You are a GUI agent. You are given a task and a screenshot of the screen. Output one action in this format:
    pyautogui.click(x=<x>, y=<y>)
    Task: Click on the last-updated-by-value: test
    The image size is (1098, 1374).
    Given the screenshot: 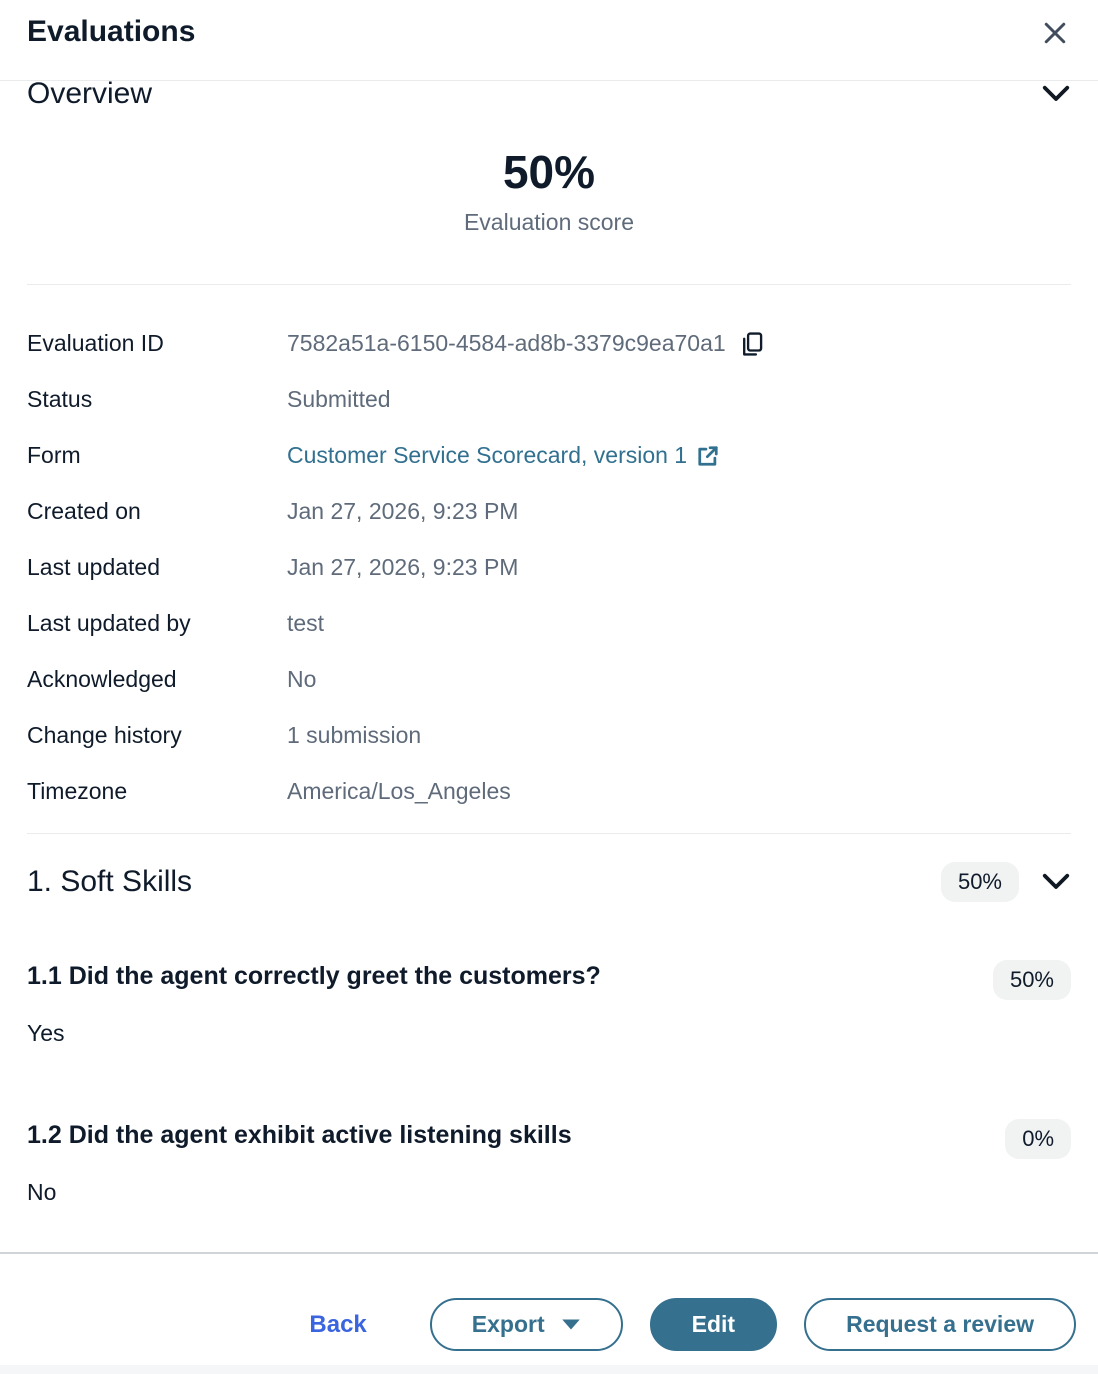 What is the action you would take?
    pyautogui.click(x=306, y=623)
    